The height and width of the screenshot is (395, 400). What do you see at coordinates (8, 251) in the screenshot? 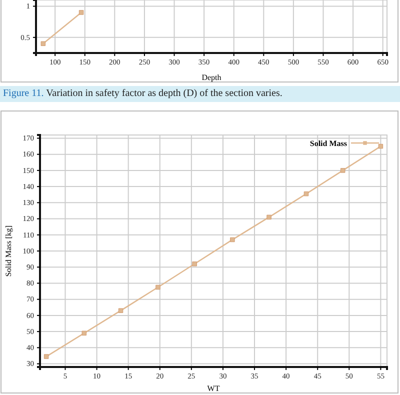
I see `y-axis-title: Solid Mass [kg]` at bounding box center [8, 251].